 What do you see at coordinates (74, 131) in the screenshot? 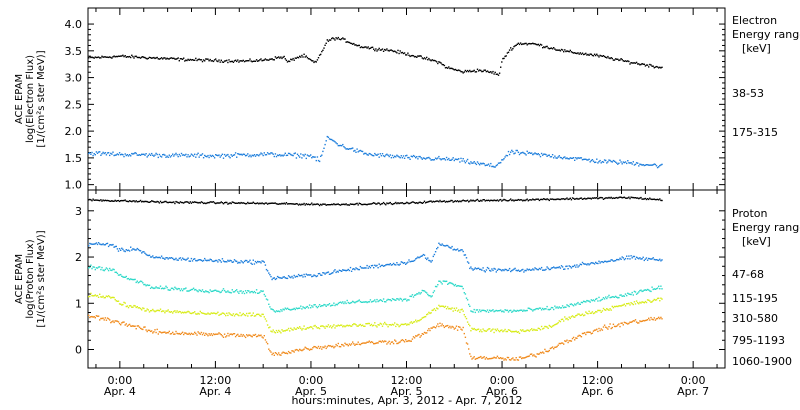
I see `y-tick-label: 2.0` at bounding box center [74, 131].